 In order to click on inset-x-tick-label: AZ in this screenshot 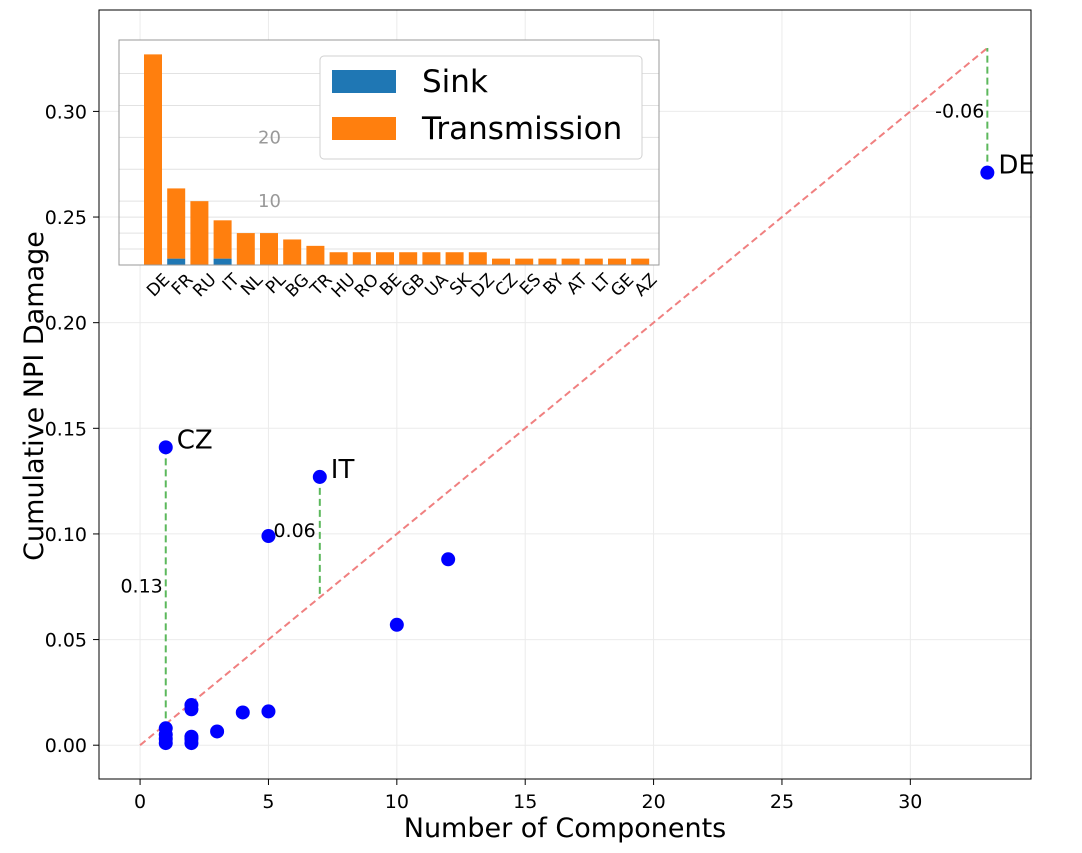, I will do `click(646, 285)`.